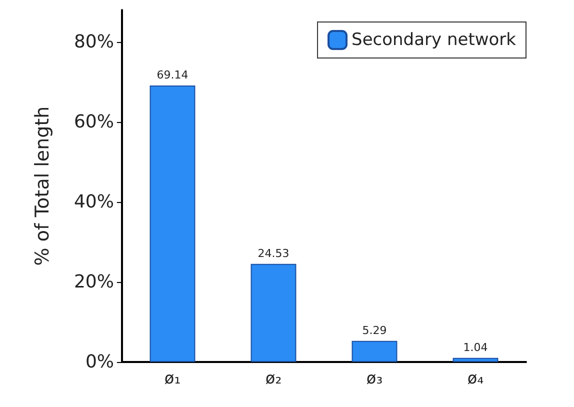 This screenshot has width=574, height=407. I want to click on data-label: 5.29, so click(374, 330).